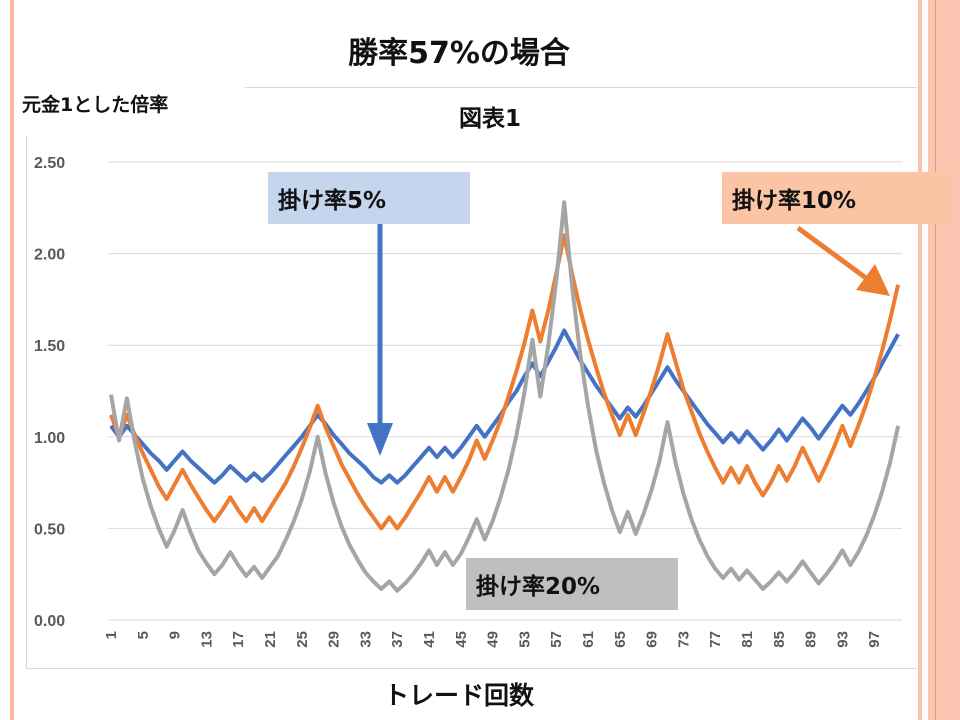  What do you see at coordinates (572, 584) in the screenshot?
I see `annotation-rate20: 掛け率20%` at bounding box center [572, 584].